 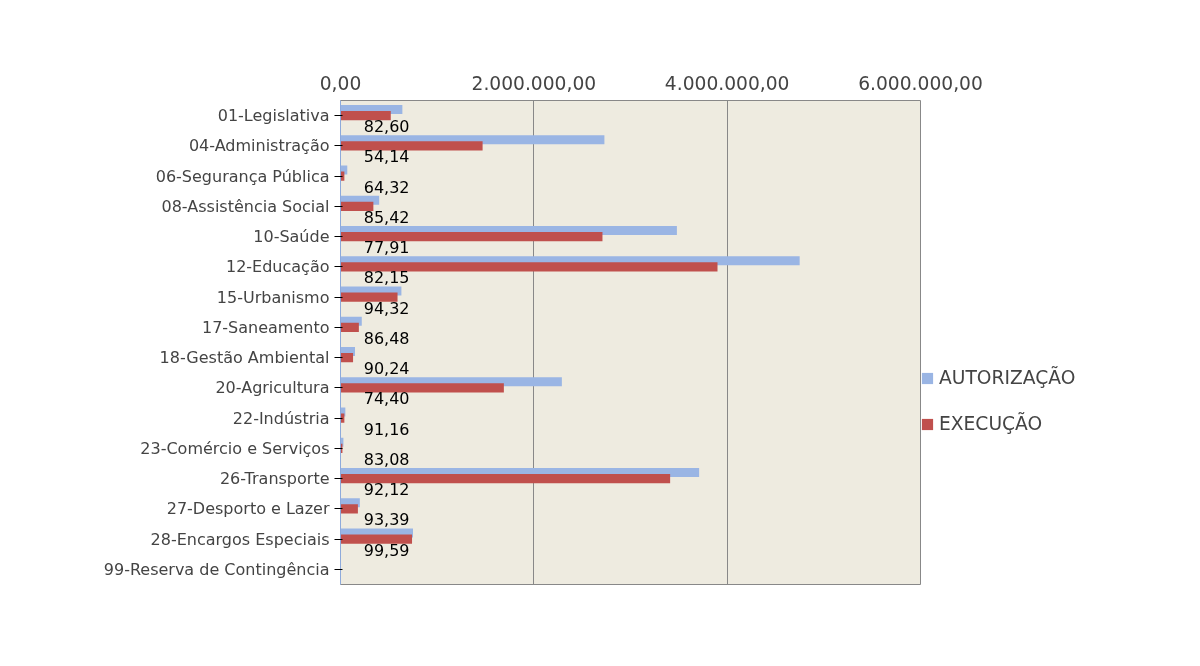 What do you see at coordinates (386, 399) in the screenshot?
I see `annotation: 74,40` at bounding box center [386, 399].